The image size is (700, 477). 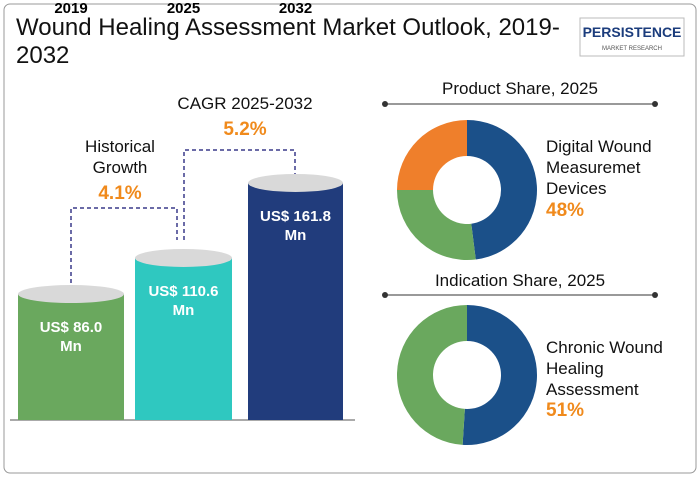 What do you see at coordinates (632, 32) in the screenshot?
I see `logo-name: PERSISTENCE` at bounding box center [632, 32].